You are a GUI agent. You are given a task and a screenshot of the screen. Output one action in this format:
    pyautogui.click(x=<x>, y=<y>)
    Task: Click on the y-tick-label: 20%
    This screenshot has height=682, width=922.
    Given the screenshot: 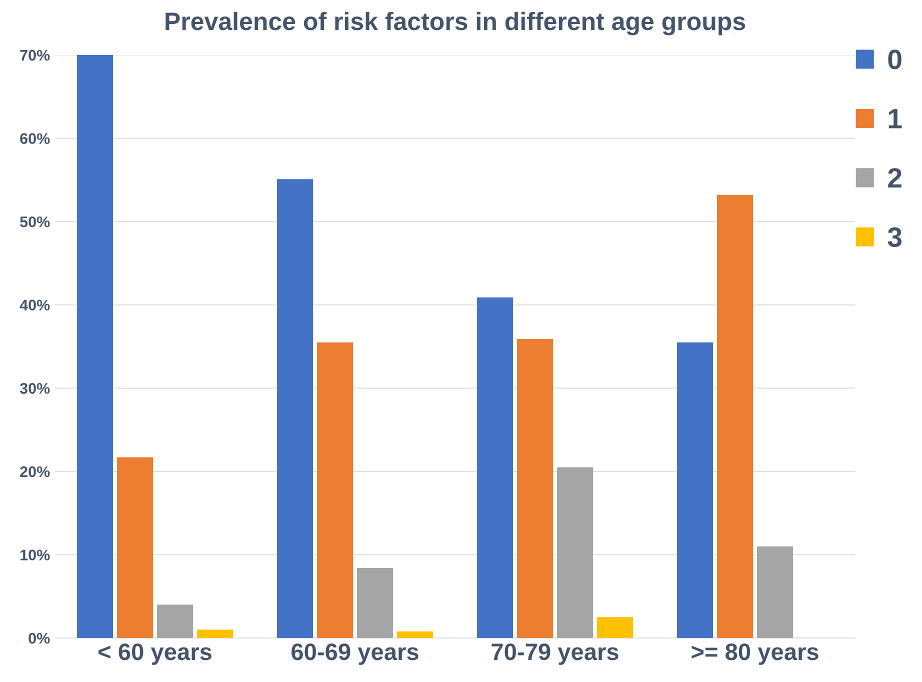 What is the action you would take?
    pyautogui.click(x=35, y=472)
    